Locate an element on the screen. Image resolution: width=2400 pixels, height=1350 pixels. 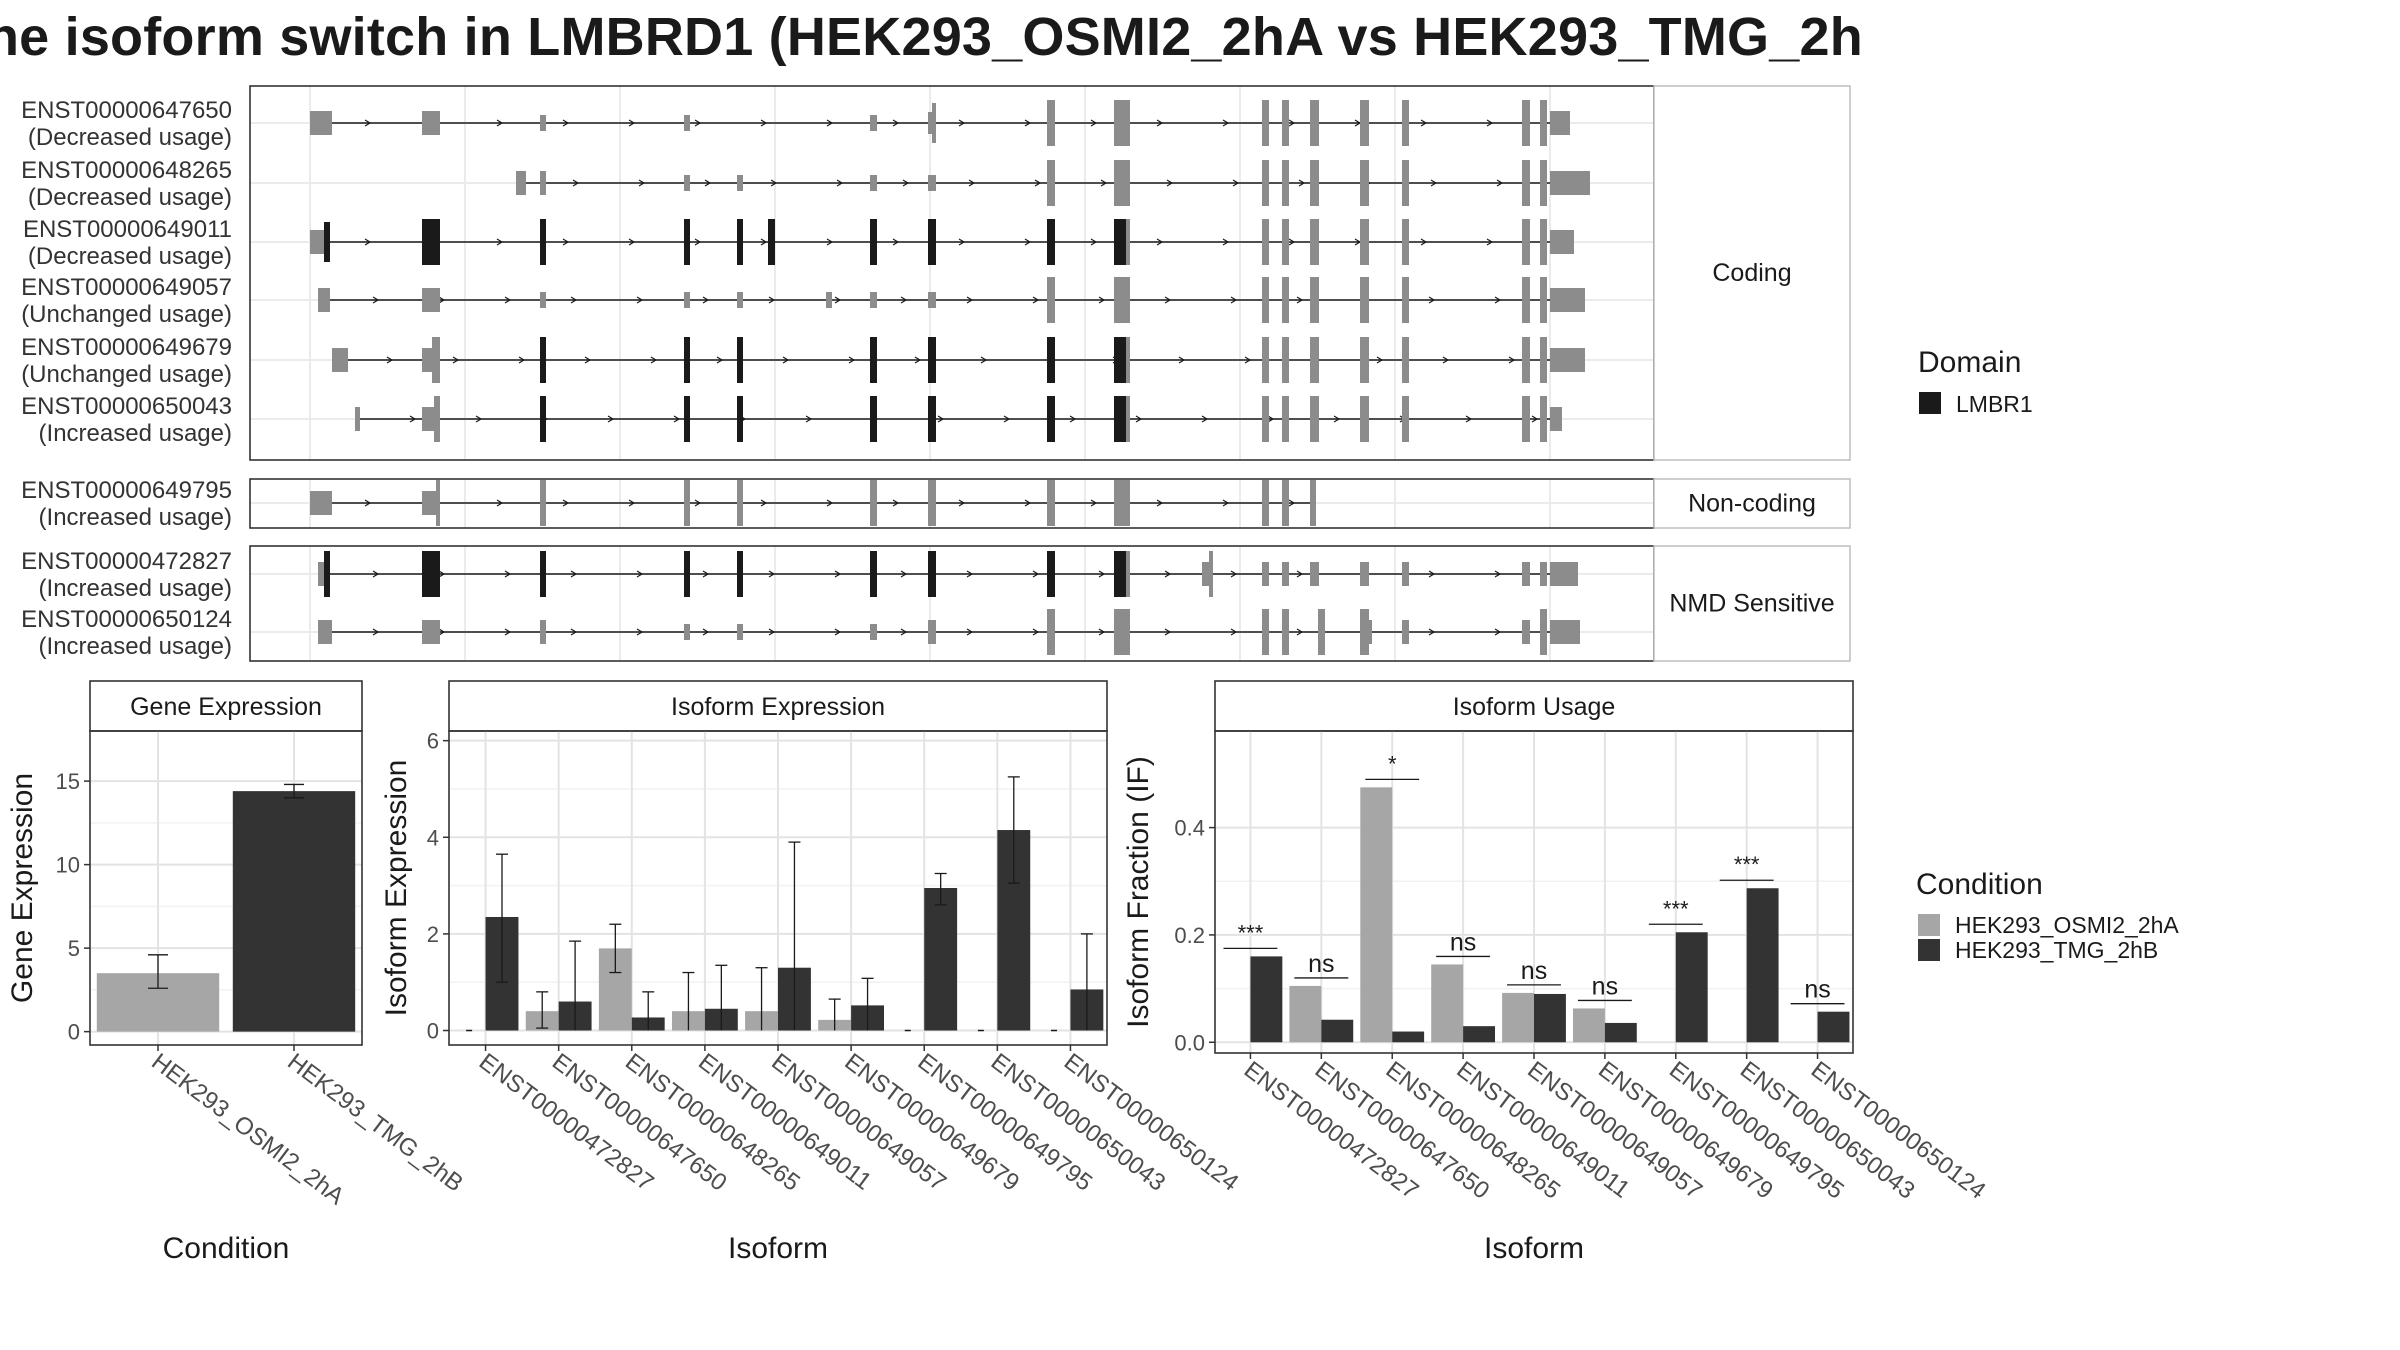
y-tick-label: 6 is located at coordinates (433, 741).